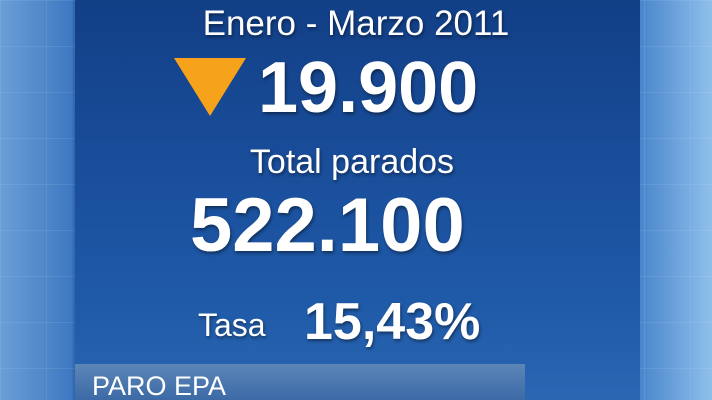 The width and height of the screenshot is (712, 400). Describe the element at coordinates (327, 225) in the screenshot. I see `total-value: 522.100` at that location.